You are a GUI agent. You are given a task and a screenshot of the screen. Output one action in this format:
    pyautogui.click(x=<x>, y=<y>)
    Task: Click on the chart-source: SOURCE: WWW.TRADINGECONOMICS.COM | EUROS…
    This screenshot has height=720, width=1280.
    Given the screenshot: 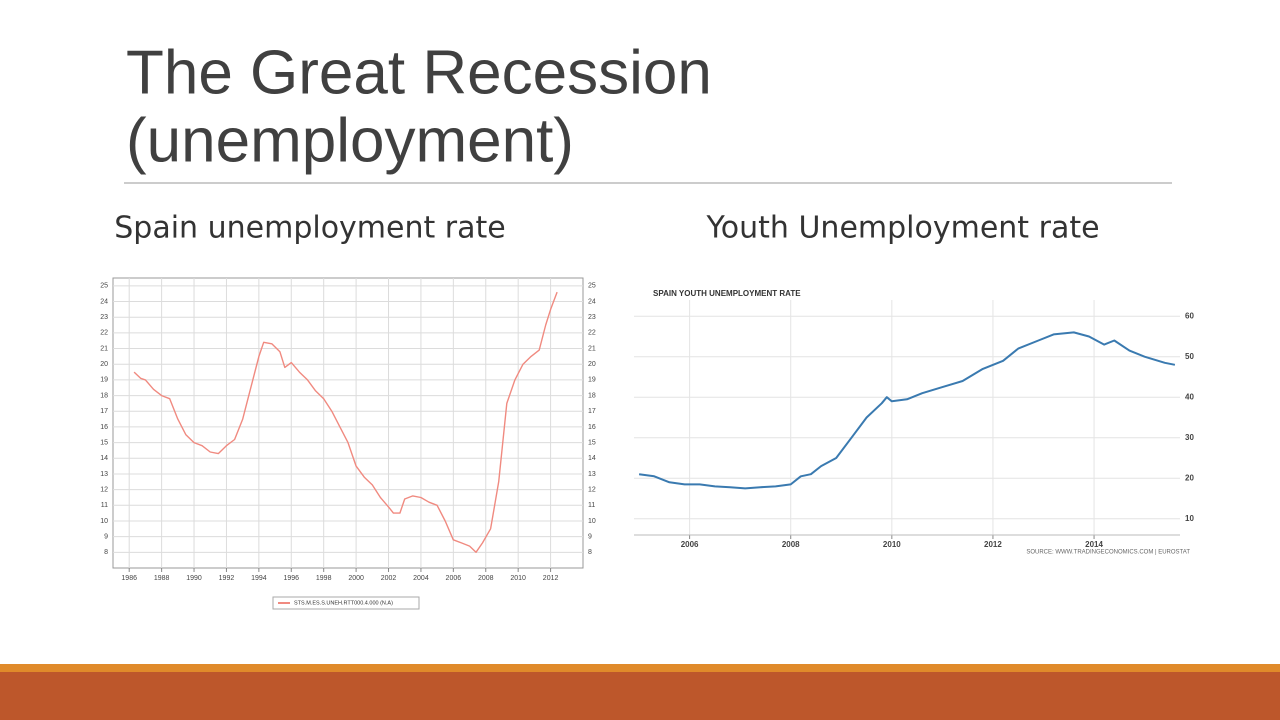 What is the action you would take?
    pyautogui.click(x=1108, y=553)
    